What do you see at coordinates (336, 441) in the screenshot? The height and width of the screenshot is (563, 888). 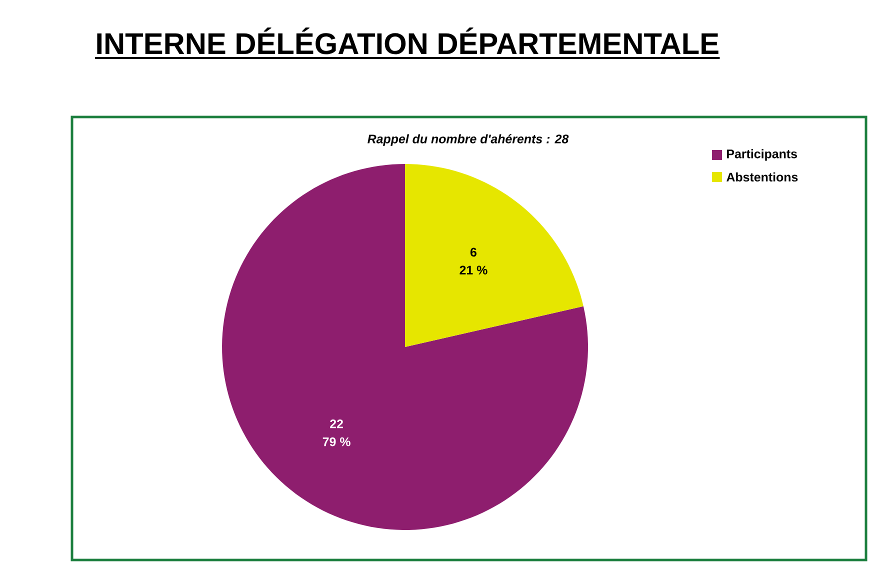 I see `text: 79 %` at bounding box center [336, 441].